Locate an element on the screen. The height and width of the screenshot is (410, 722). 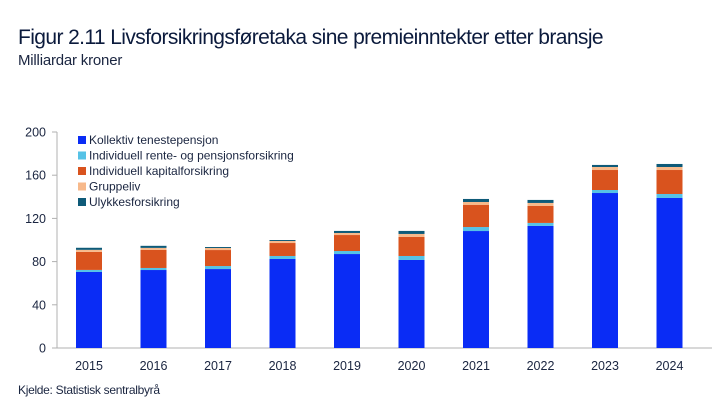
legend-item: Kollektiv tenestepensjon is located at coordinates (148, 140).